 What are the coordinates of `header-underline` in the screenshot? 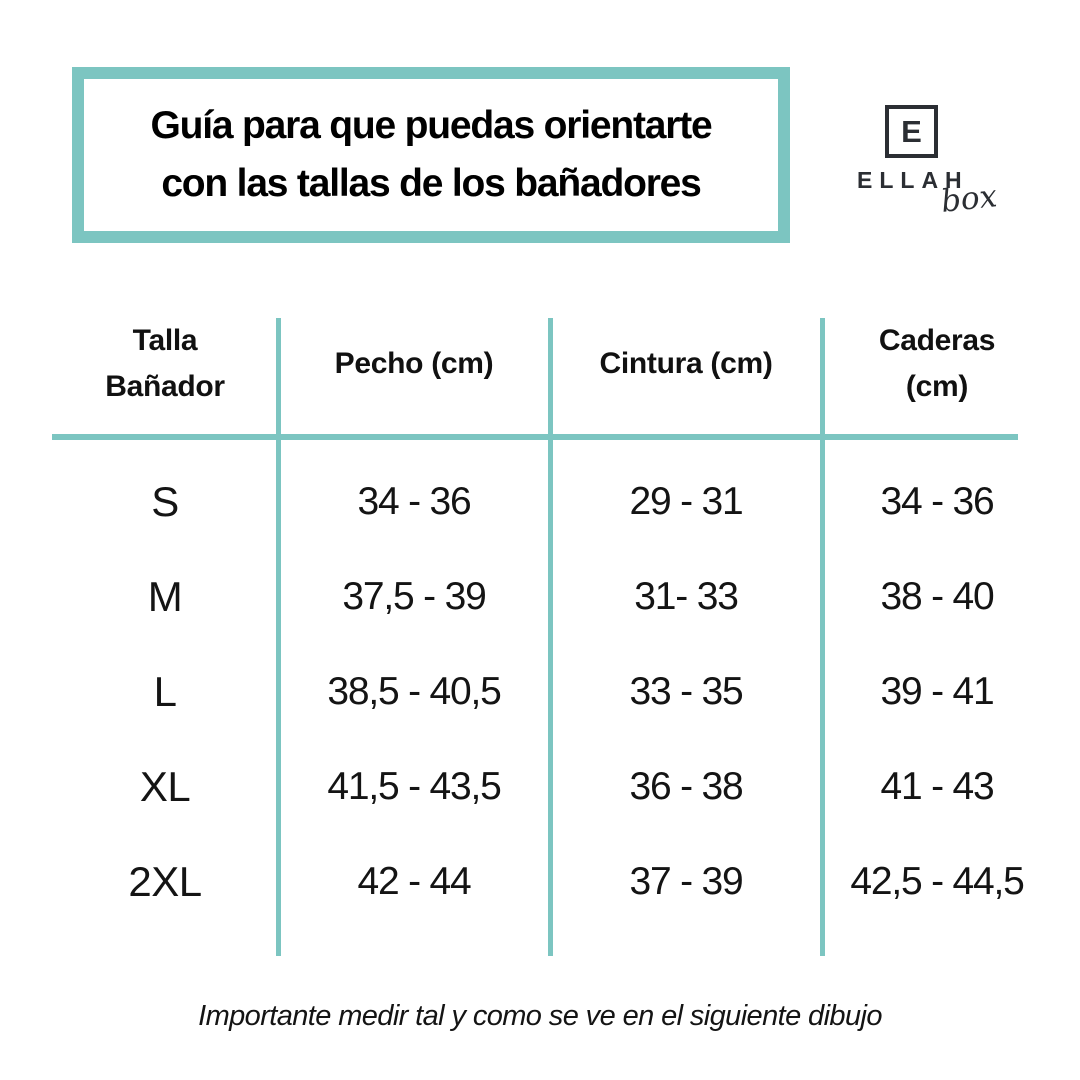 It's located at (535, 437).